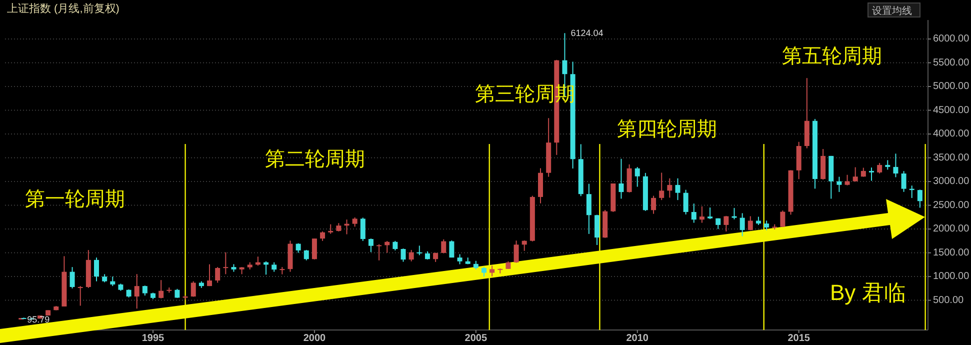  What do you see at coordinates (951, 158) in the screenshot?
I see `y-tick-label: 3500.00` at bounding box center [951, 158].